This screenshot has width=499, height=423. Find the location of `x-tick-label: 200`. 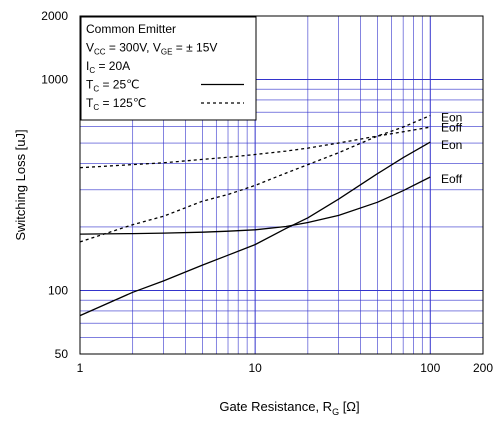

x-tick-label: 200 is located at coordinates (483, 368).